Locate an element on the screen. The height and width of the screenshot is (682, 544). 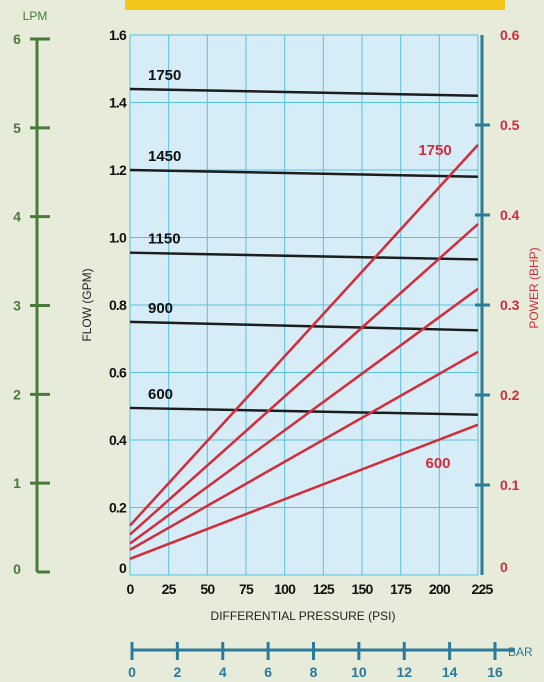
y-tick-label: 1.4 is located at coordinates (118, 103).